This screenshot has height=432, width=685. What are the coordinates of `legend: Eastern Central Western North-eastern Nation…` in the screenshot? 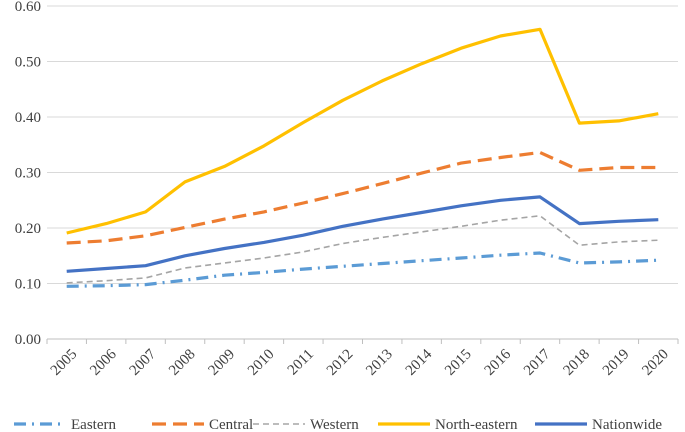 It's located at (338, 424).